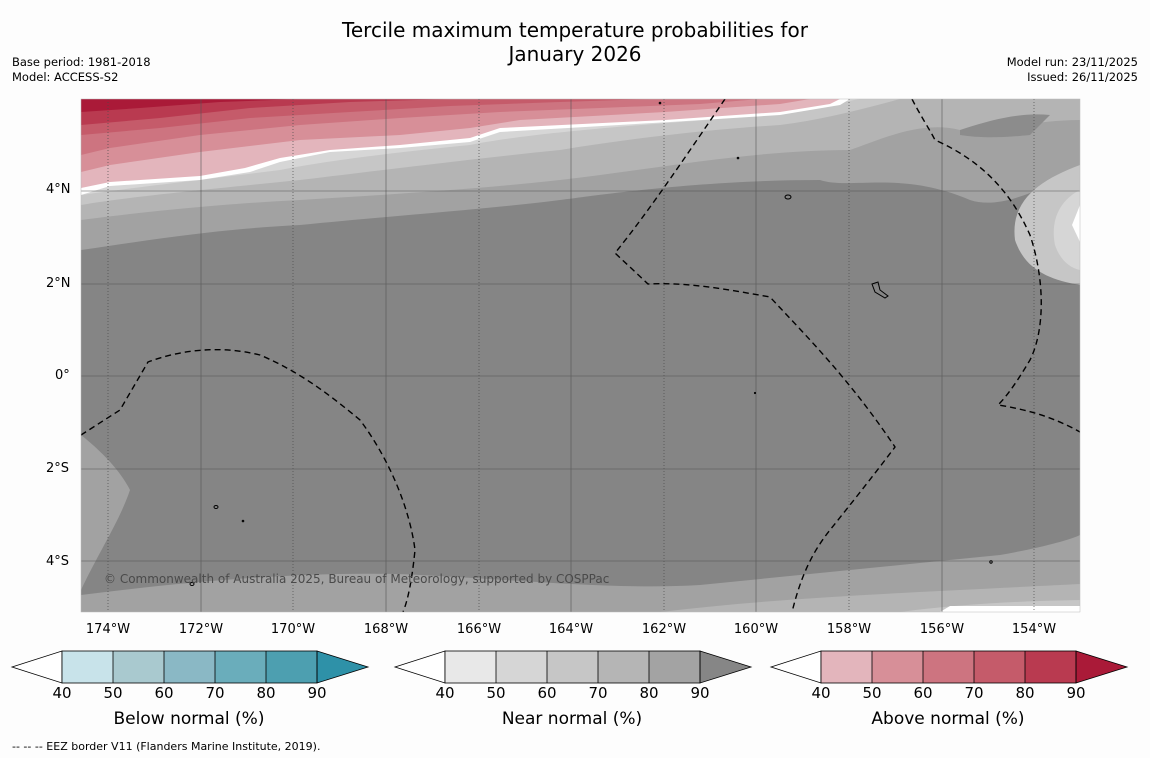 Image resolution: width=1150 pixels, height=758 pixels. What do you see at coordinates (1005, 126) in the screenshot?
I see `dark-ne-patch` at bounding box center [1005, 126].